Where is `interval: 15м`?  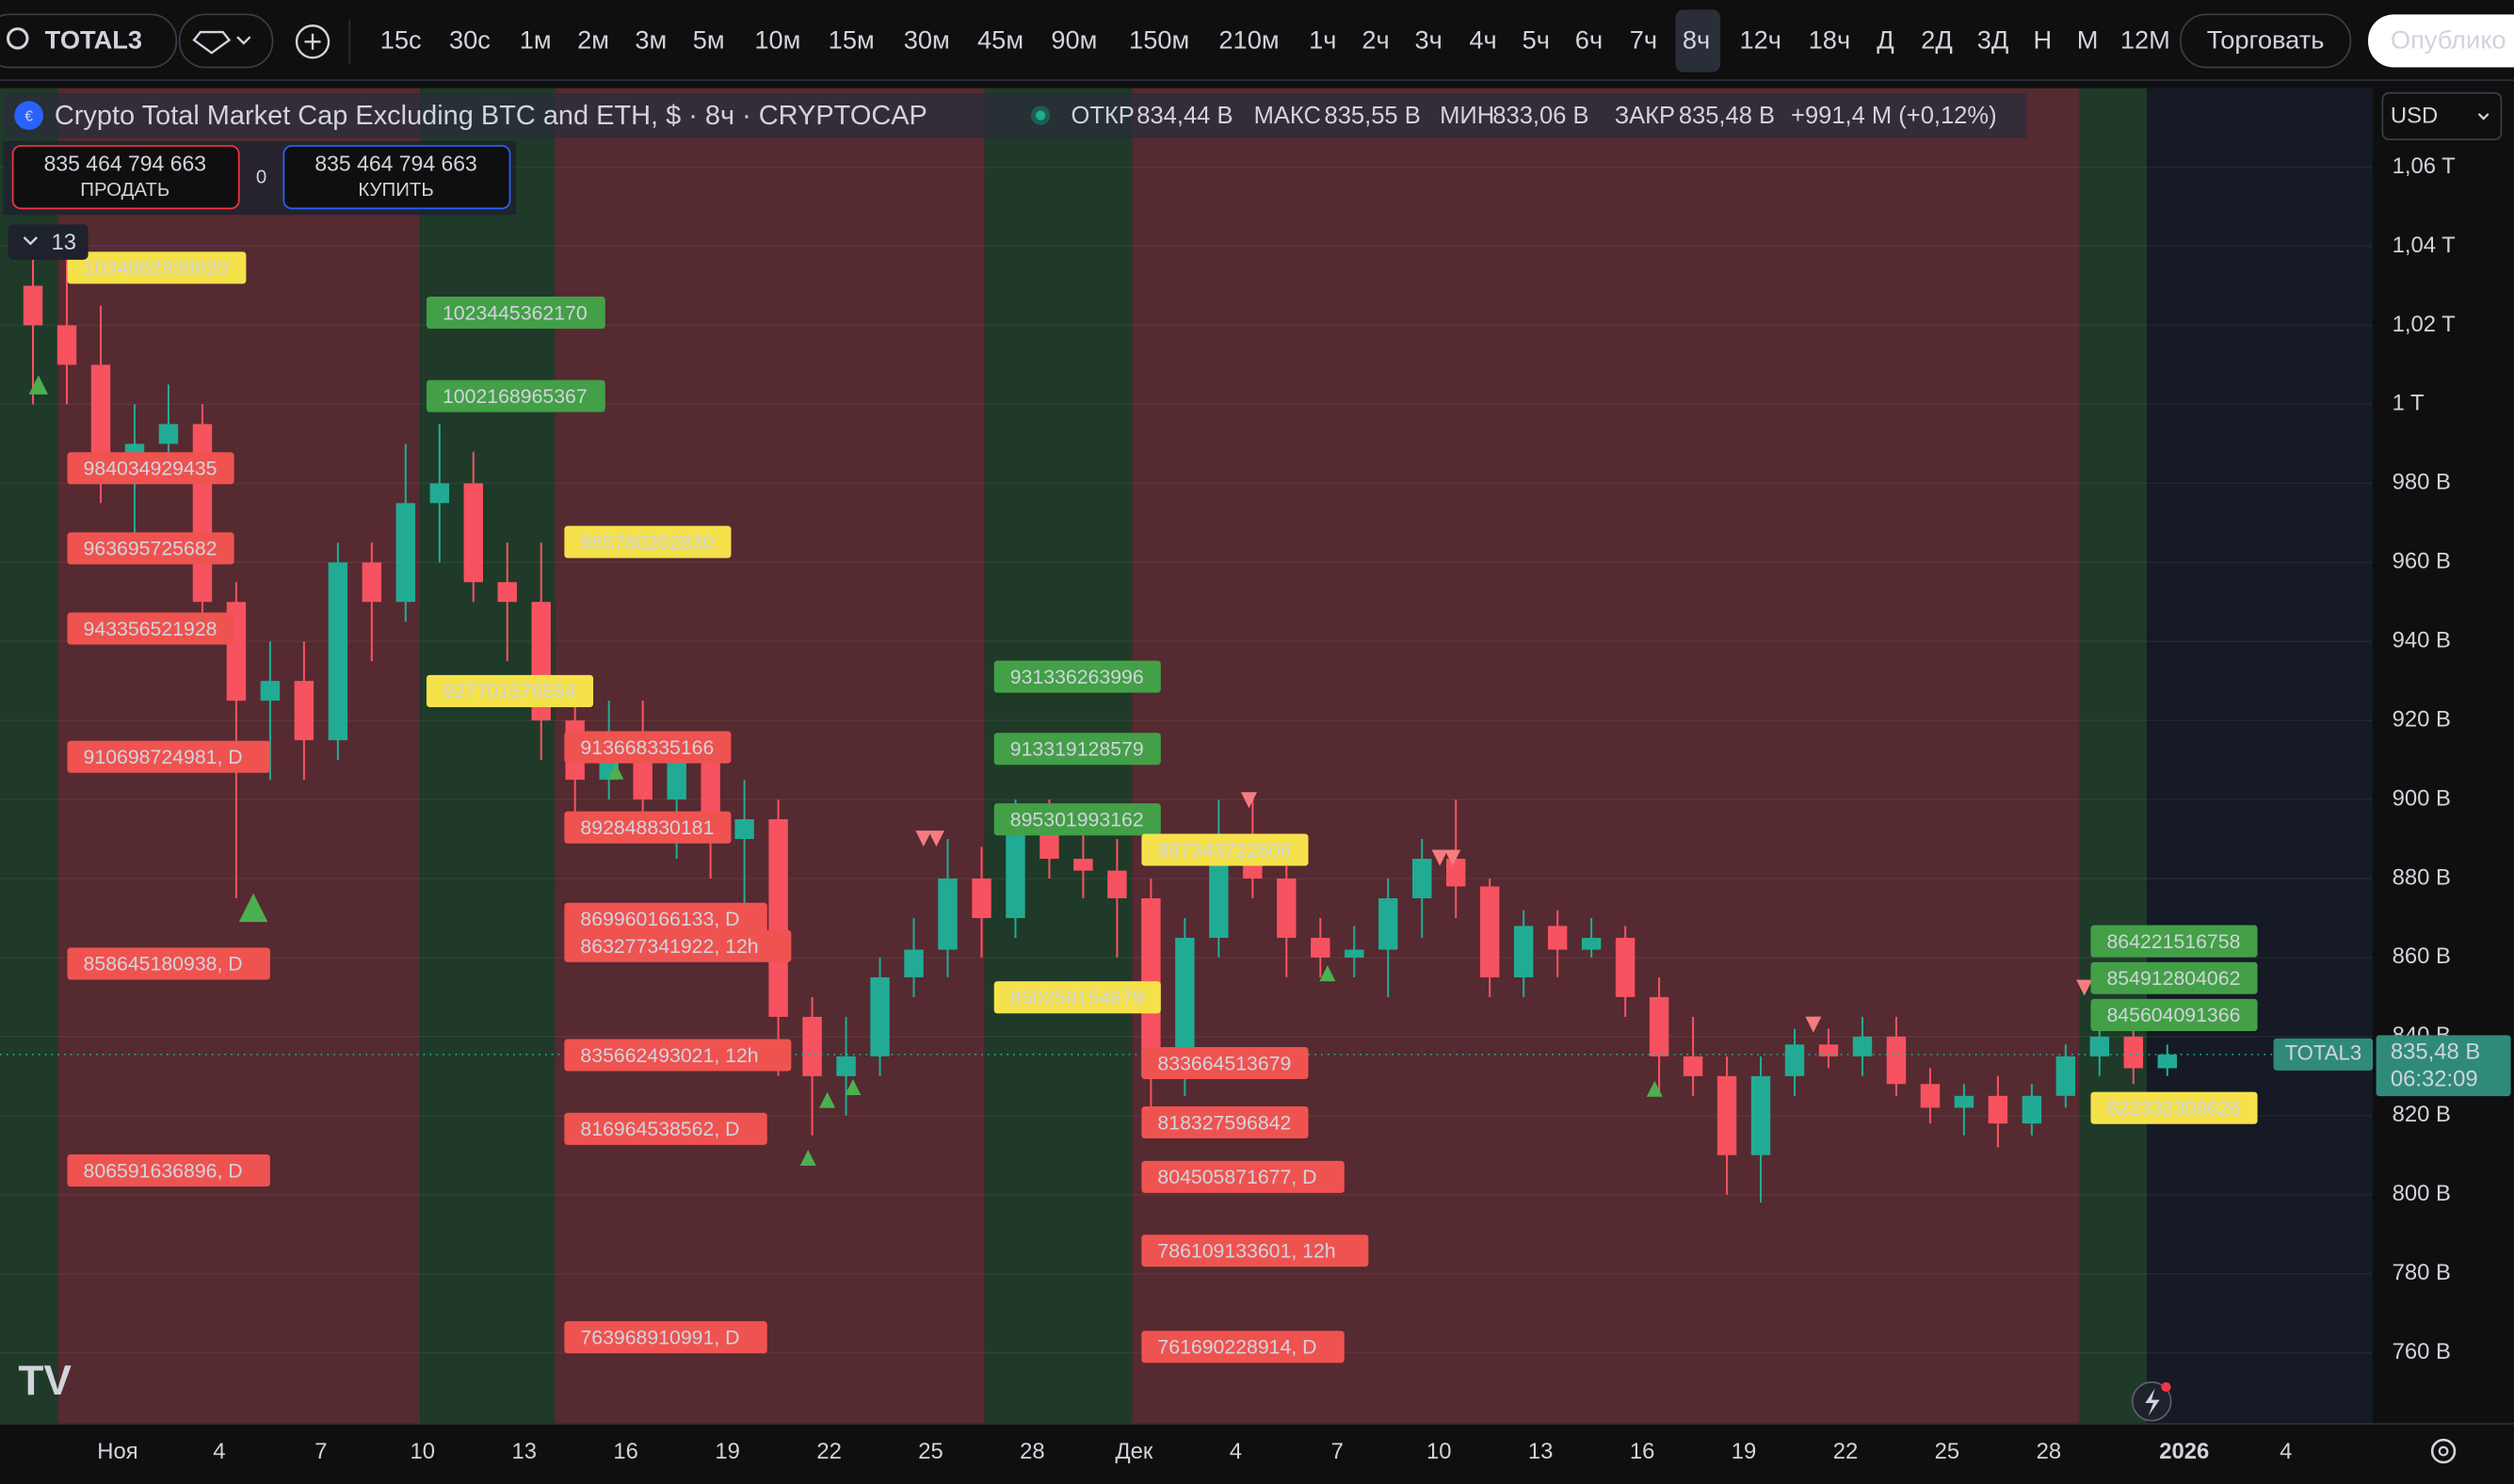
interval: 15м is located at coordinates (852, 39).